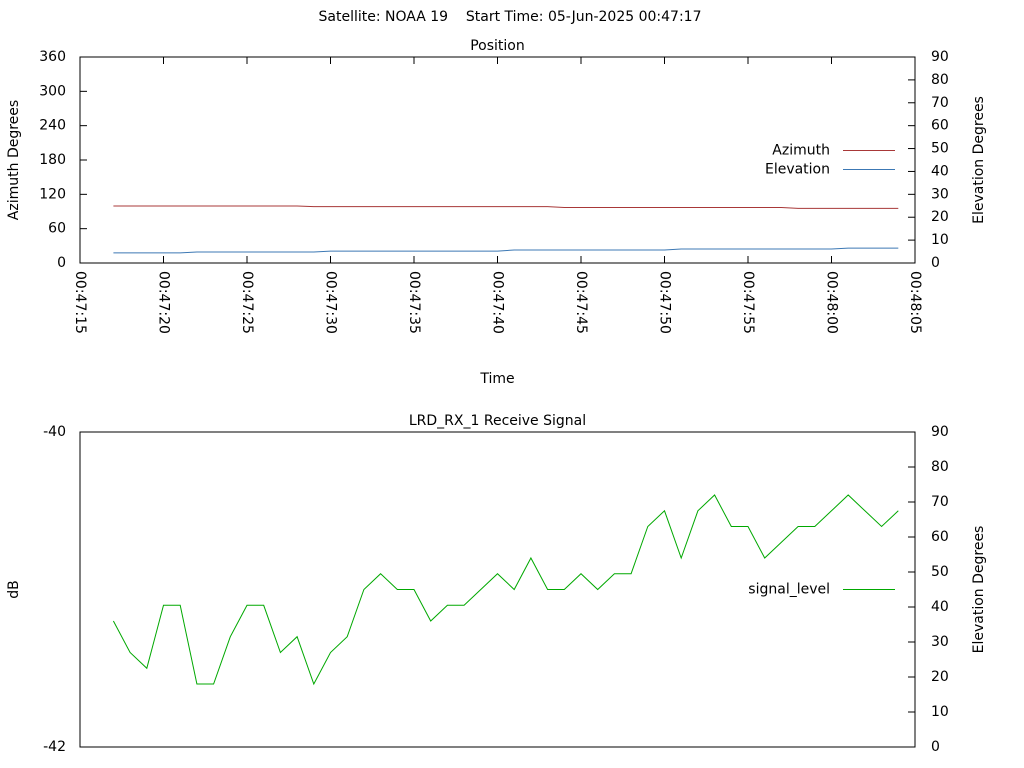  Describe the element at coordinates (52, 194) in the screenshot. I see `y-tick-label: 120` at that location.